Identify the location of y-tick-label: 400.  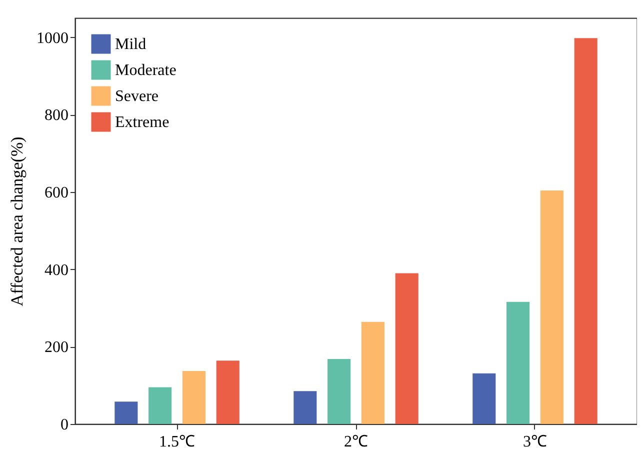
(56, 270).